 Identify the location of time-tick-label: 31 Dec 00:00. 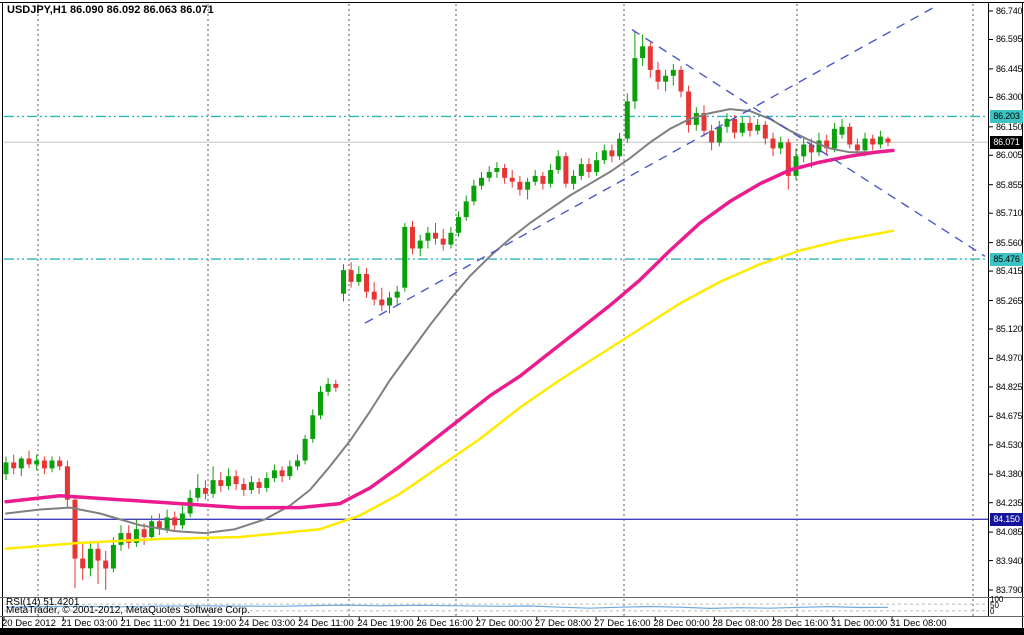
(859, 623).